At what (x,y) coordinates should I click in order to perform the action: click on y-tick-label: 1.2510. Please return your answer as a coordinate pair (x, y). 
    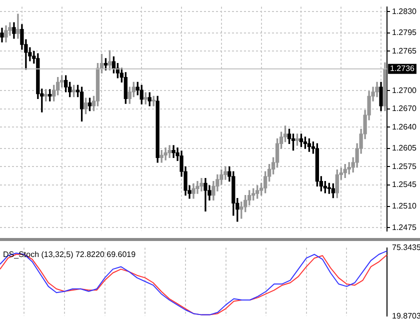
    Looking at the image, I should click on (405, 205).